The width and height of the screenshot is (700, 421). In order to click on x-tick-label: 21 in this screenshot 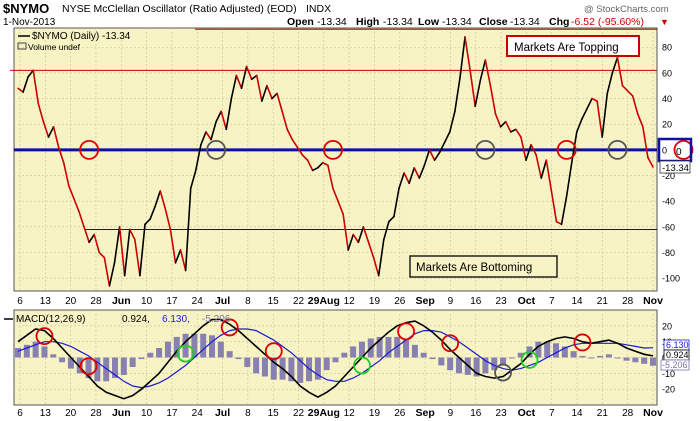, I will do `click(603, 301)`.